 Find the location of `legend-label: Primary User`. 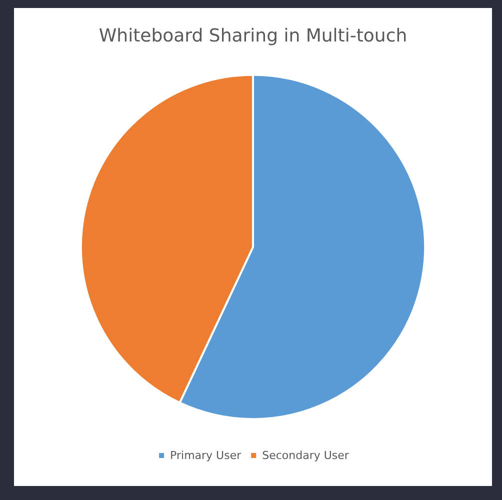

legend-label: Primary User is located at coordinates (206, 455).